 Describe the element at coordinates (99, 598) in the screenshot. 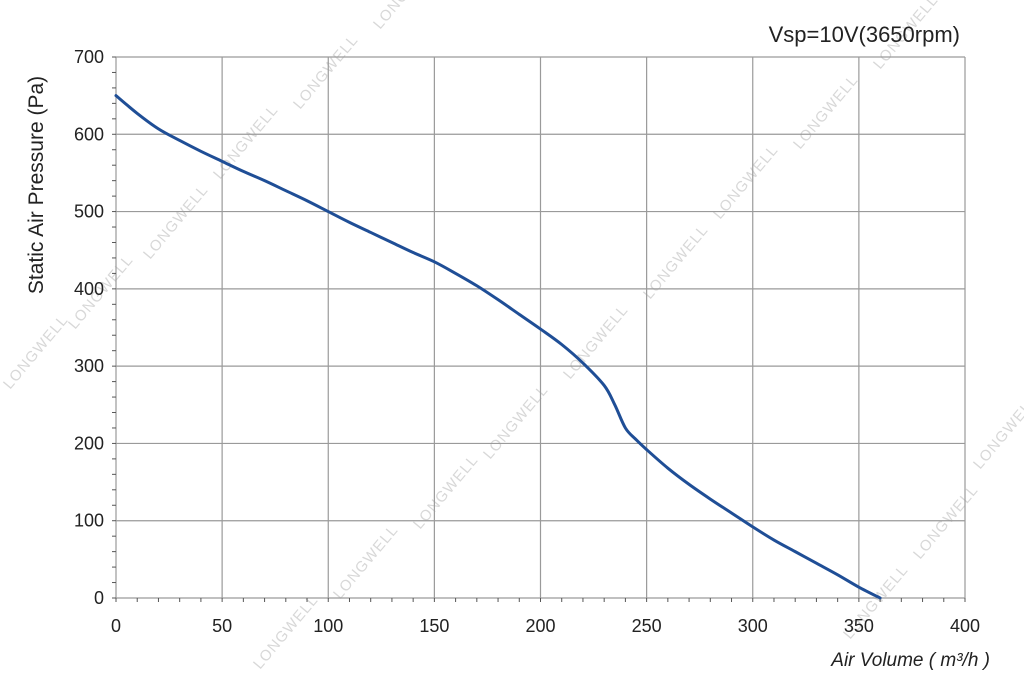

I see `y-tick-label: 0` at that location.